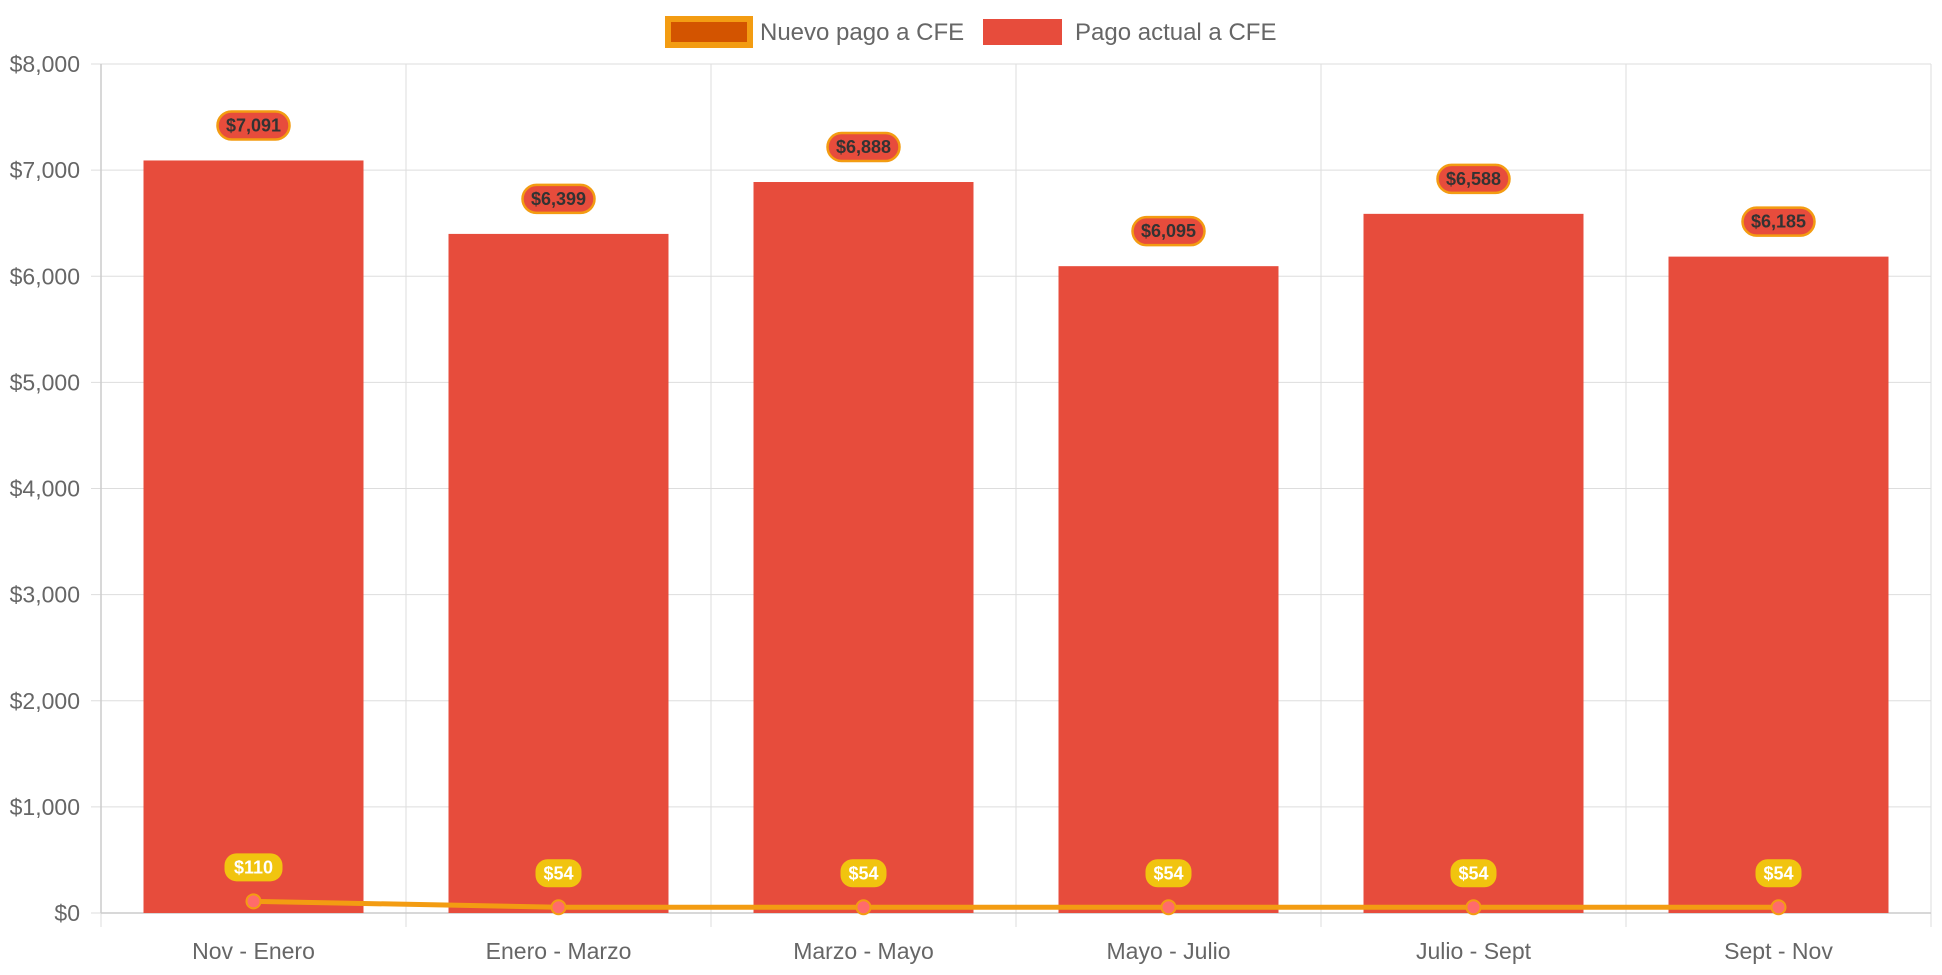  What do you see at coordinates (45, 489) in the screenshot?
I see `y-tick-label: $4,000` at bounding box center [45, 489].